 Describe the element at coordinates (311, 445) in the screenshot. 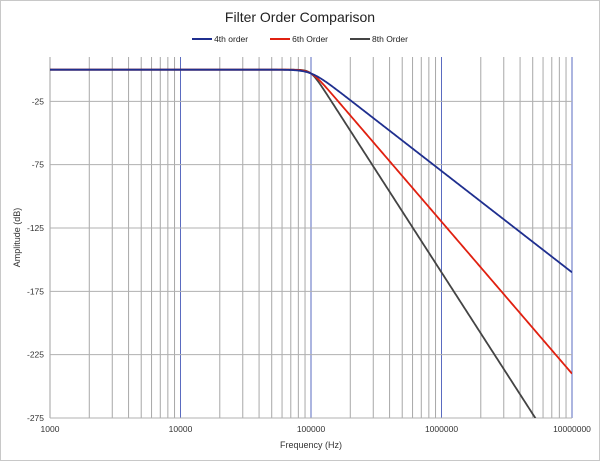

I see `x-axis-label: Frequency (Hz)` at that location.